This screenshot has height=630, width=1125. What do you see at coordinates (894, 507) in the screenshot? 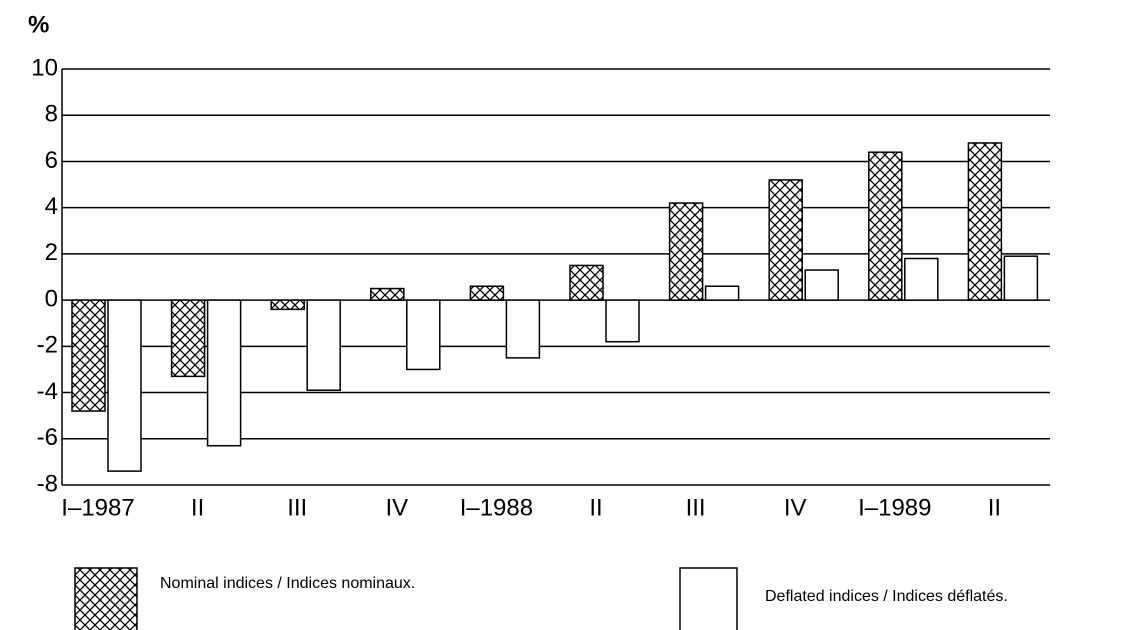
I see `x-tick-label: I–1989` at bounding box center [894, 507].